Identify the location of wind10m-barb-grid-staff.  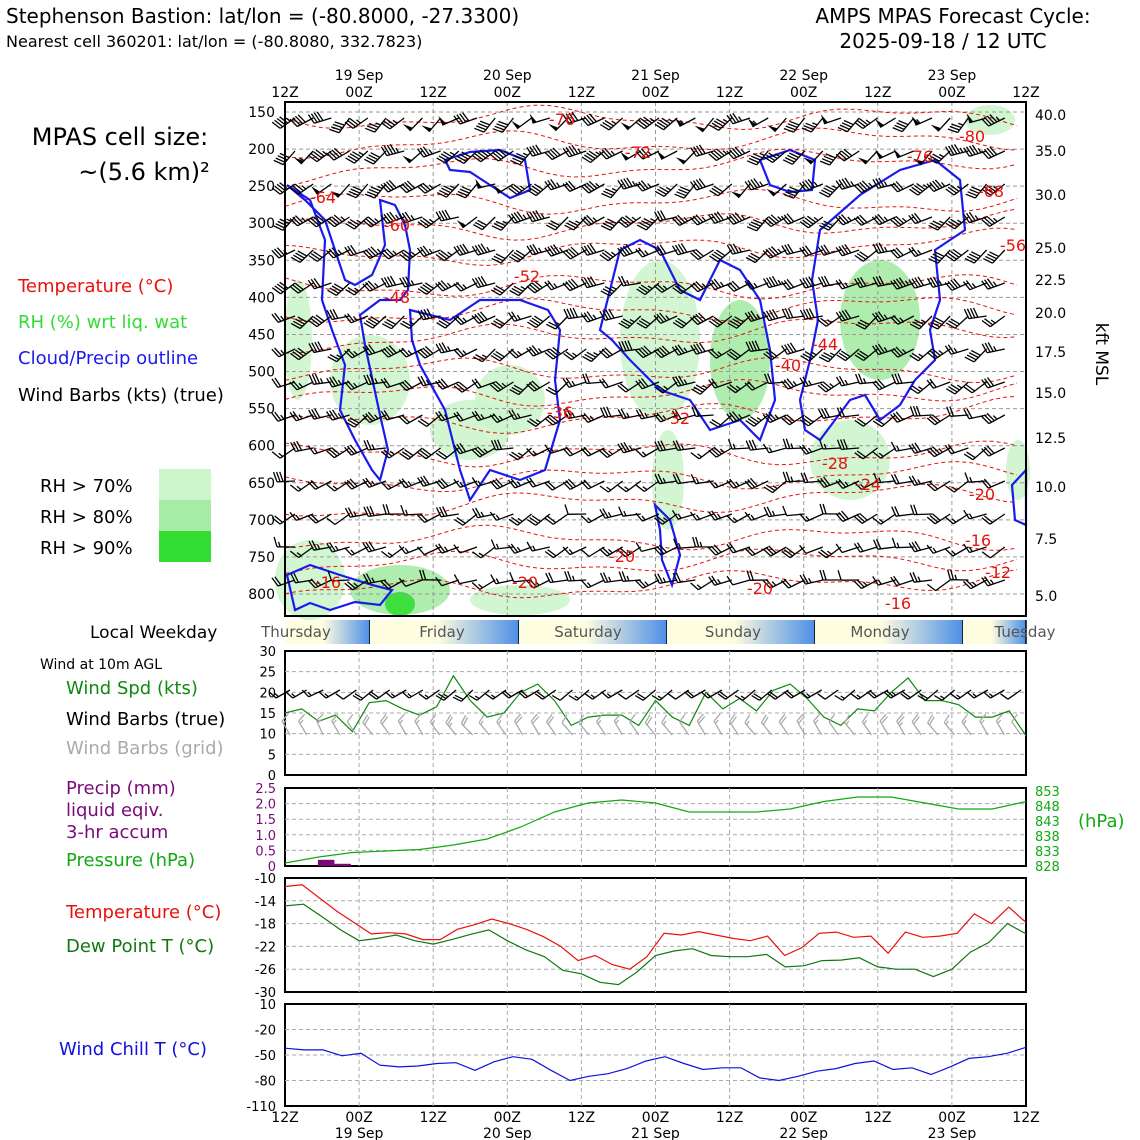
(435, 728).